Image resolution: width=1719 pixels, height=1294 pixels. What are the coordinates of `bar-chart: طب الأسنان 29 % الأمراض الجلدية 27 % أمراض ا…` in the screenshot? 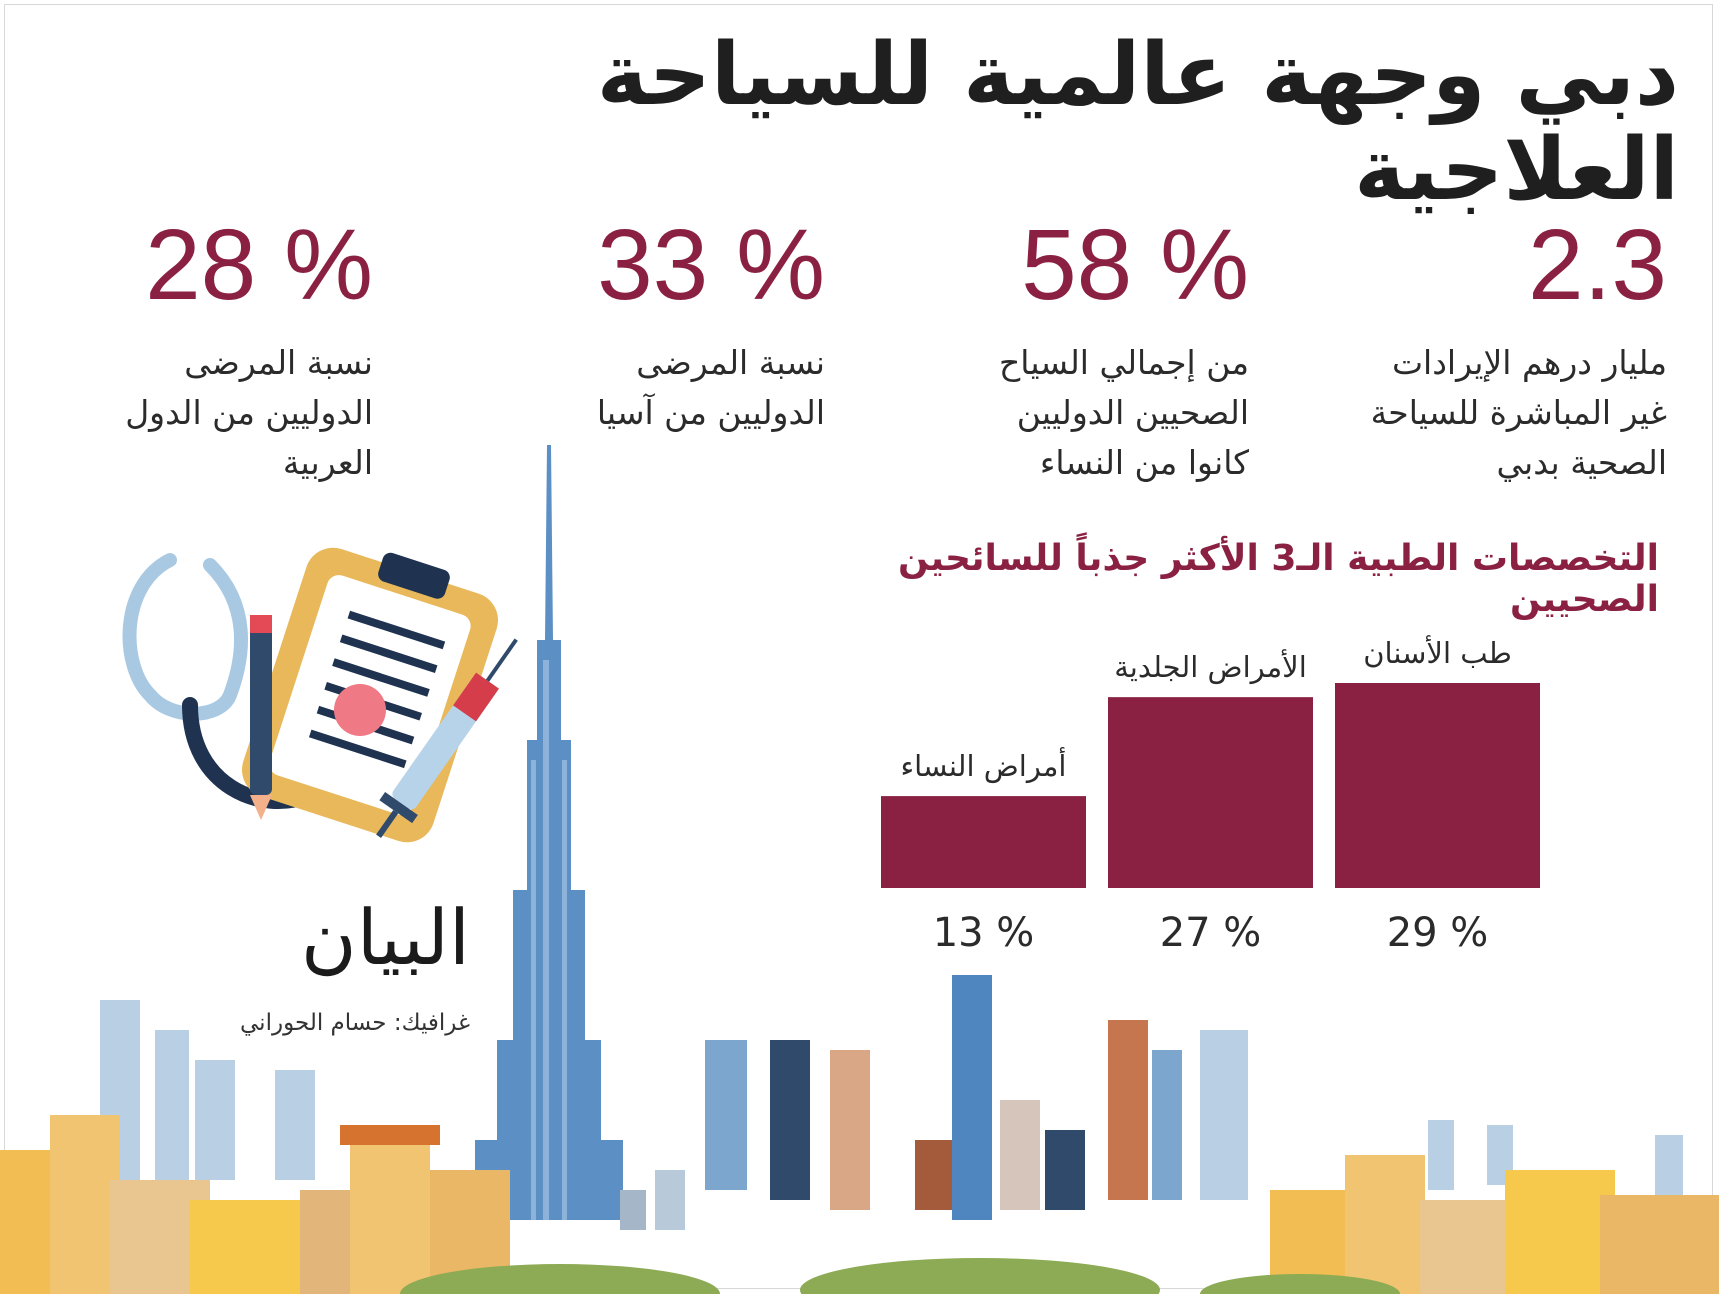 It's located at (1210, 795).